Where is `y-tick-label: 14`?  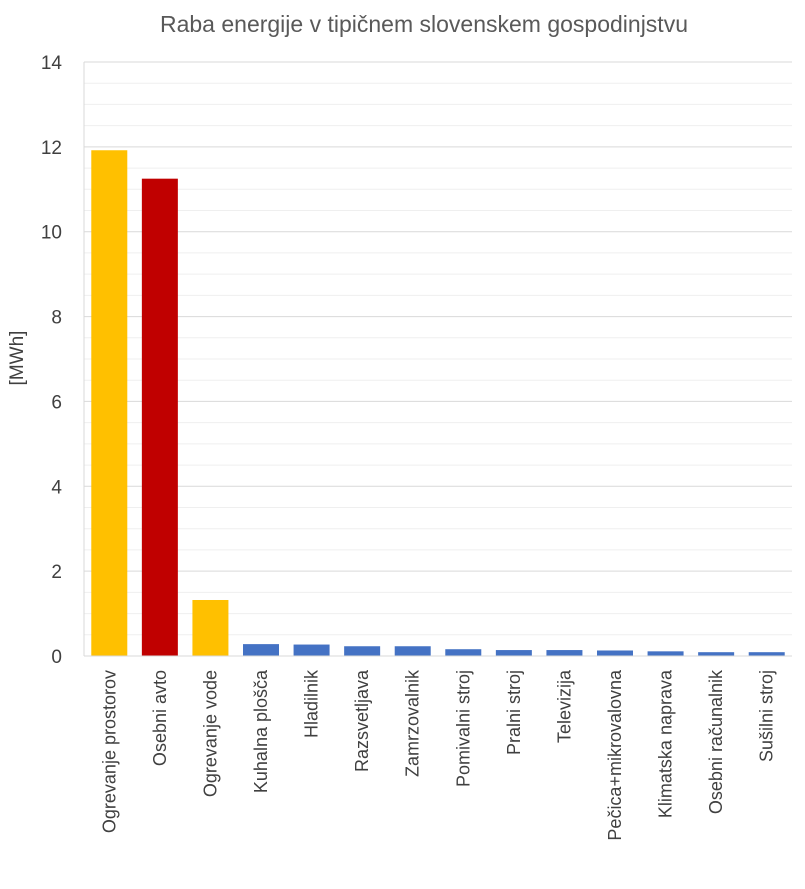 y-tick-label: 14 is located at coordinates (52, 63).